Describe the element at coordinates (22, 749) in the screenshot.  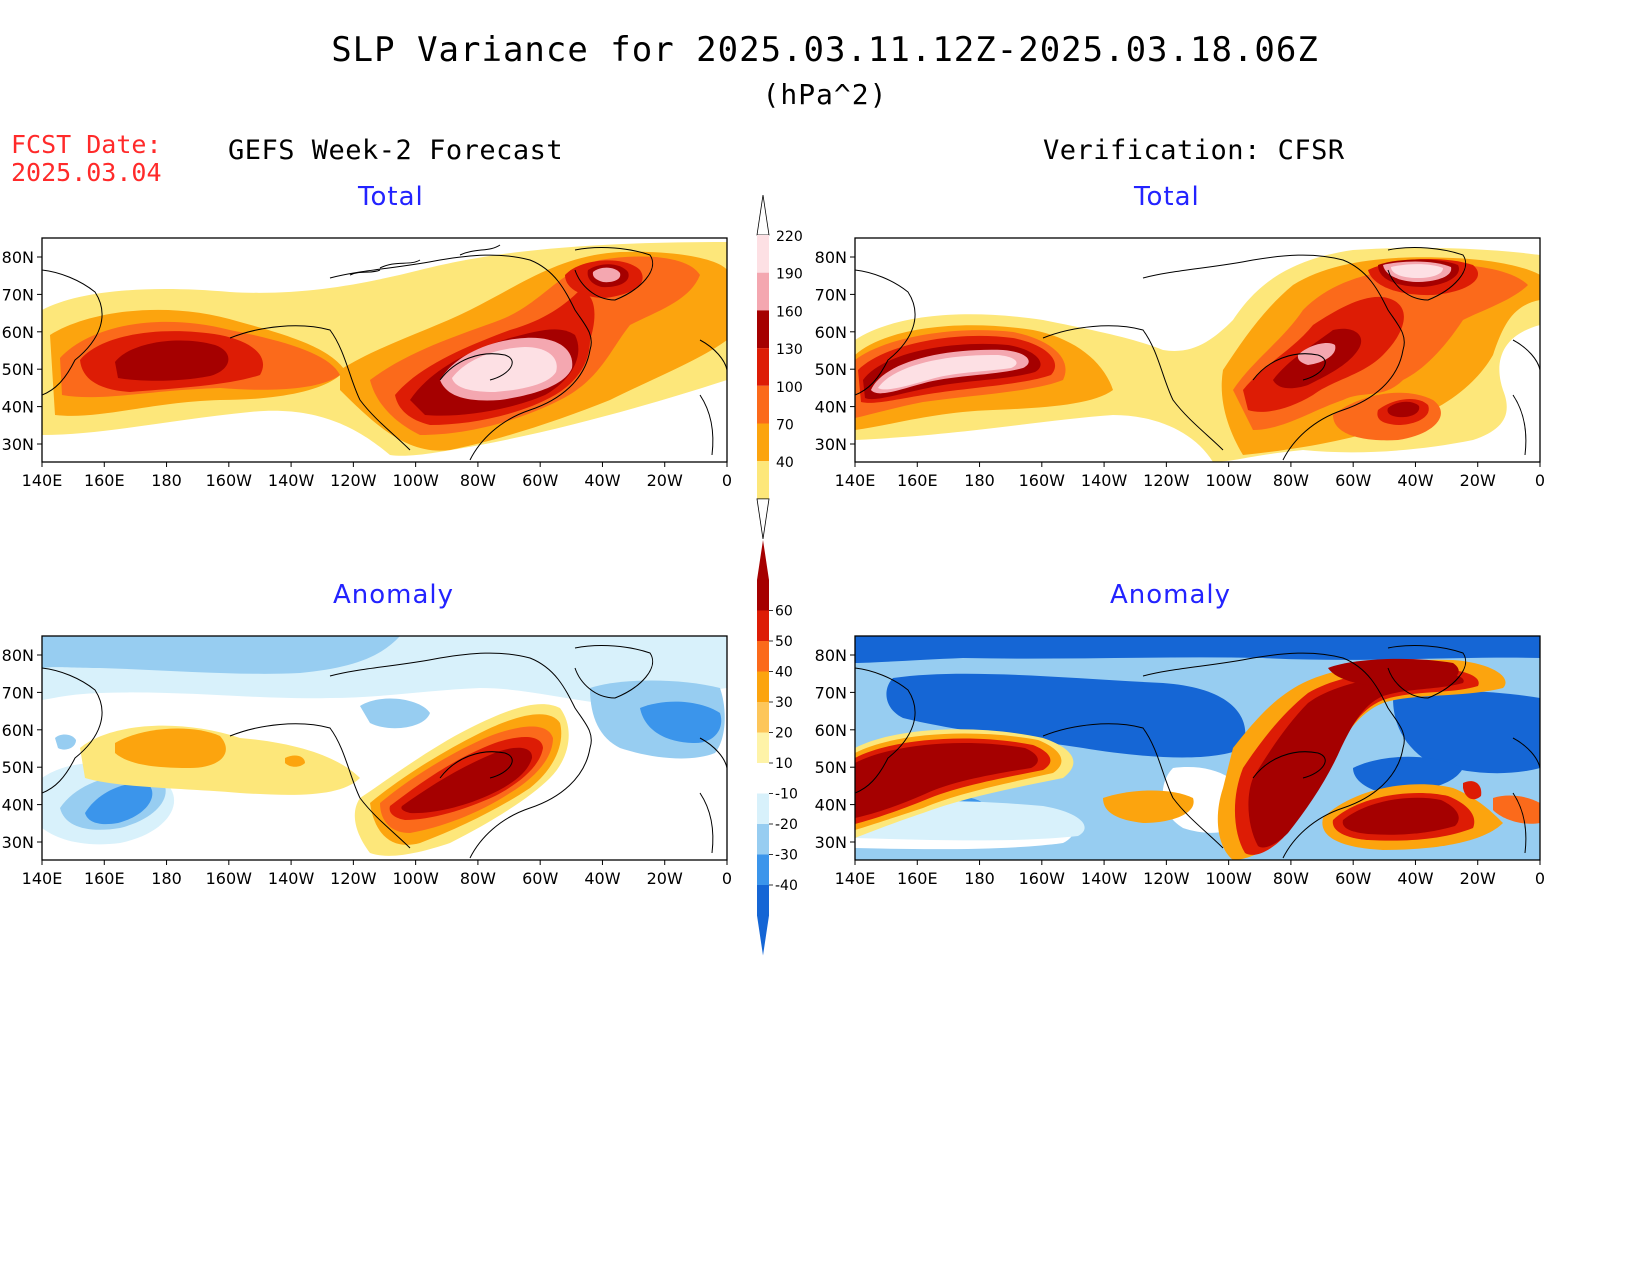
I see `forecast-anomaly-y-axis: 80N 70N 60N 50N 40N 30N` at that location.